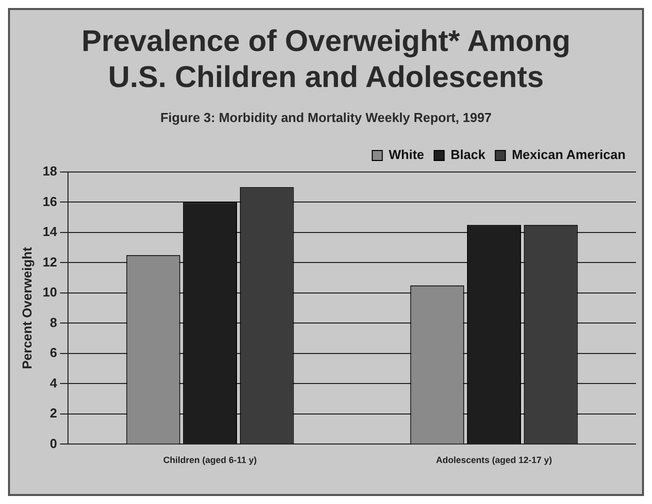  I want to click on legend-label: Mexican American, so click(569, 154).